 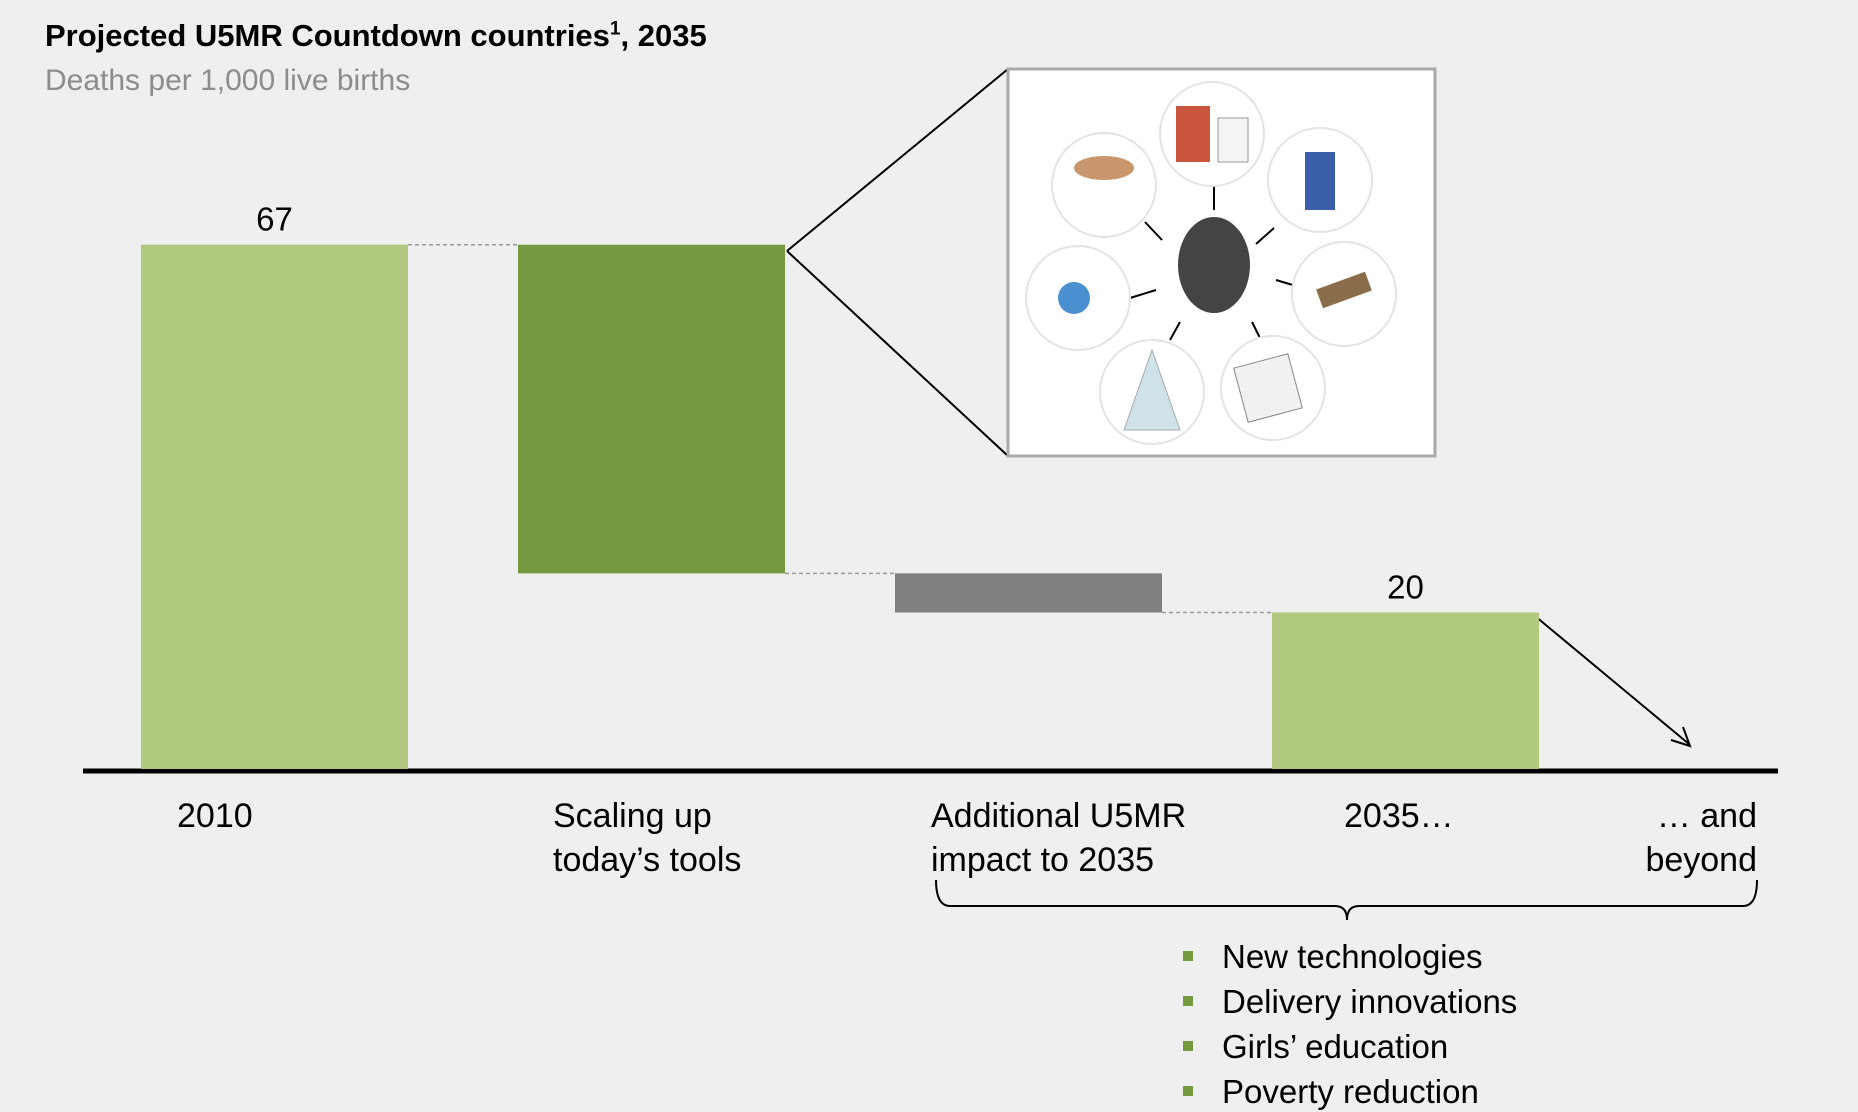 I want to click on data-label: 20, so click(x=1405, y=587).